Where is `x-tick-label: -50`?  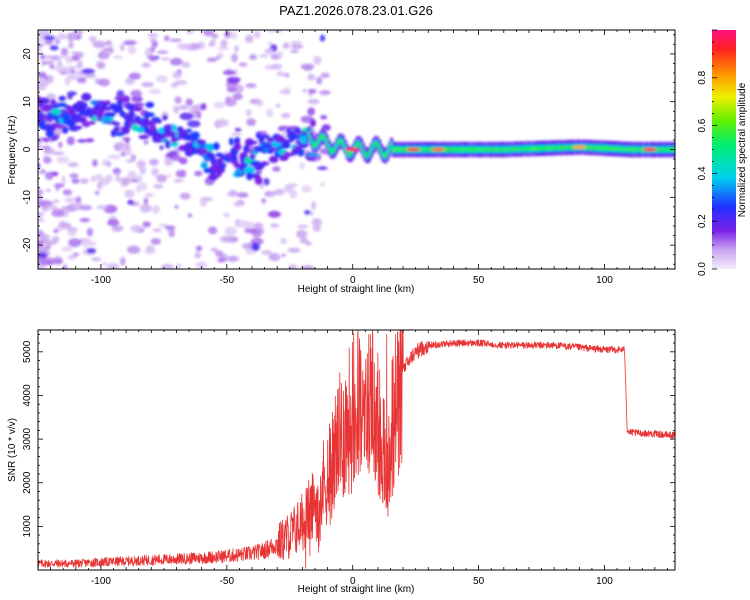 x-tick-label: -50 is located at coordinates (227, 280).